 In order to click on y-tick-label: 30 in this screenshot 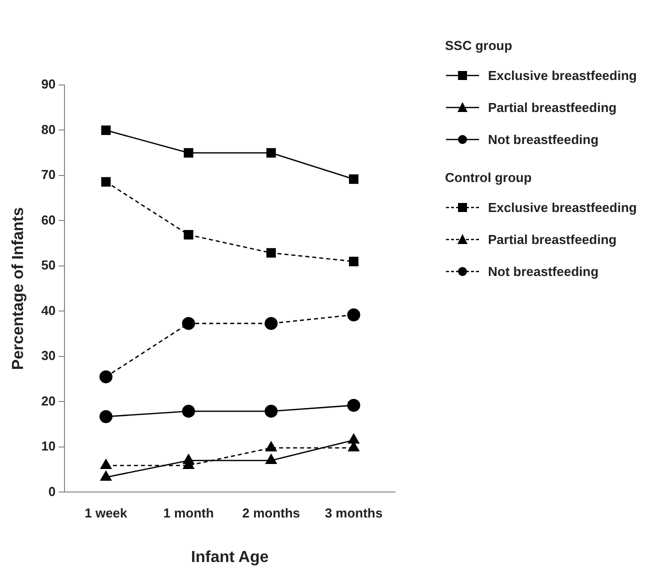, I will do `click(48, 356)`.